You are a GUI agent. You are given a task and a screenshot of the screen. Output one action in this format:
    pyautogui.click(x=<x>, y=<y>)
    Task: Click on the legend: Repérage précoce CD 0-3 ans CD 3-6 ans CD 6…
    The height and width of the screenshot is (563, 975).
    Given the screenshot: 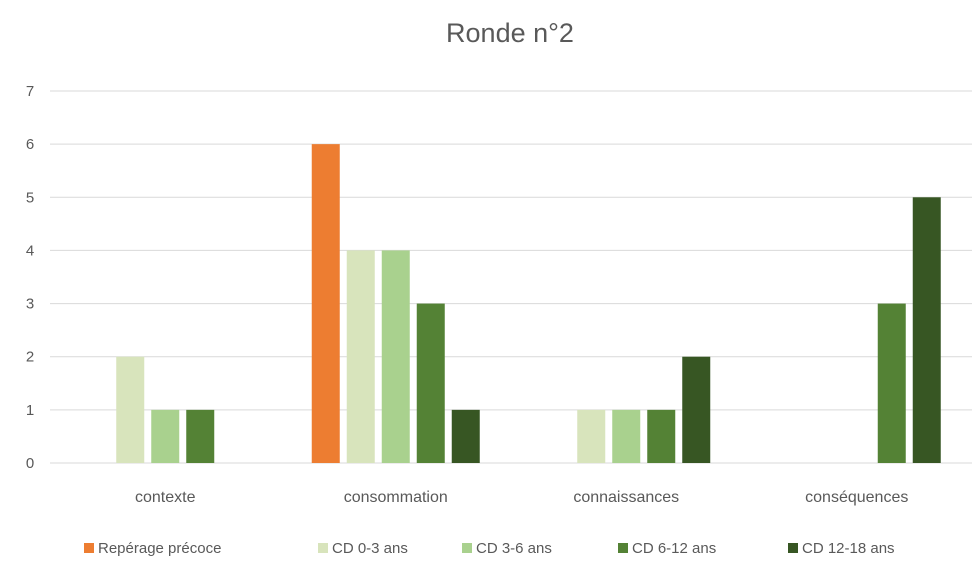 What is the action you would take?
    pyautogui.click(x=489, y=548)
    